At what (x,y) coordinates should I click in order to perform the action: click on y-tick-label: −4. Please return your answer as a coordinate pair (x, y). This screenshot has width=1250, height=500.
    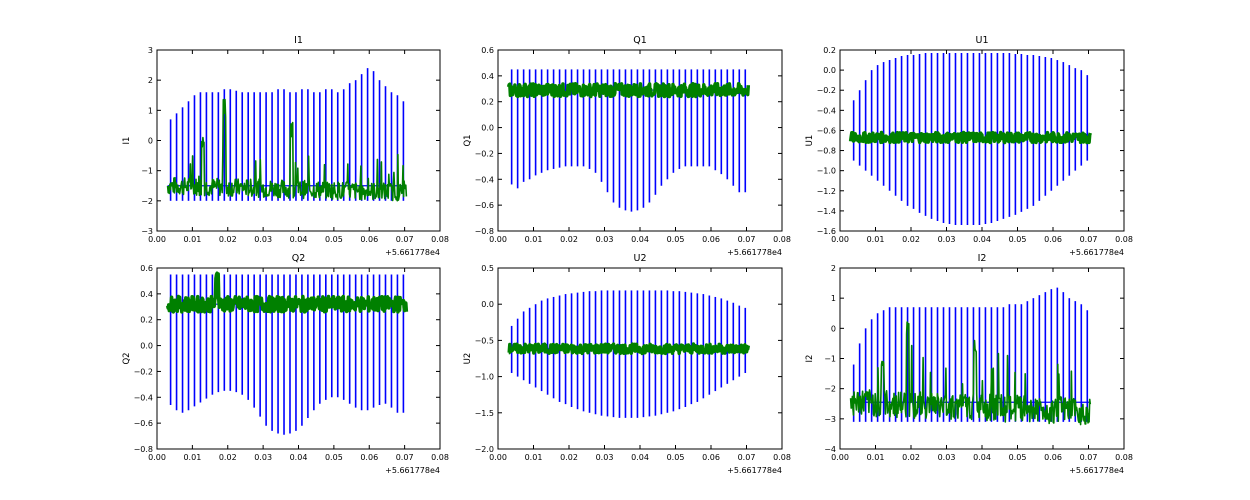
    Looking at the image, I should click on (830, 449).